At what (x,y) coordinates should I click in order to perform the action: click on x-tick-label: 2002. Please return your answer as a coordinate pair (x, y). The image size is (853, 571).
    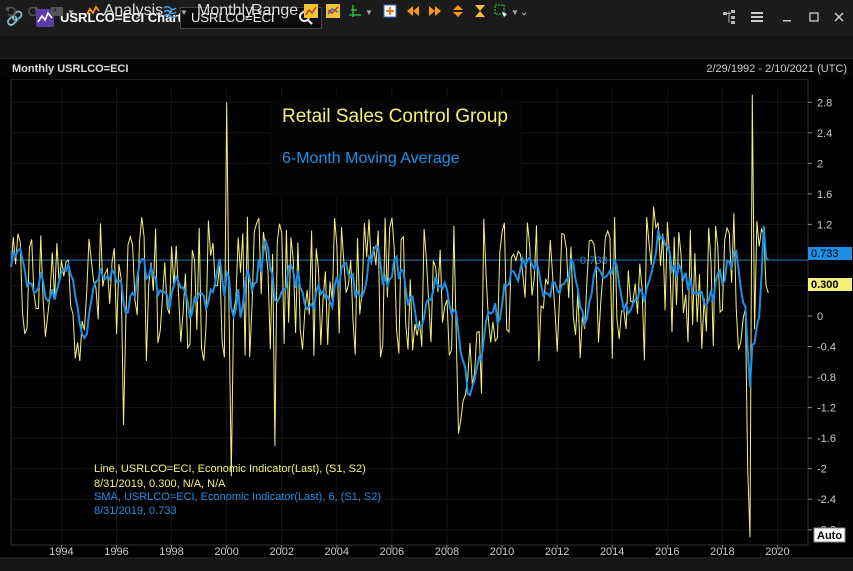
    Looking at the image, I should click on (281, 552).